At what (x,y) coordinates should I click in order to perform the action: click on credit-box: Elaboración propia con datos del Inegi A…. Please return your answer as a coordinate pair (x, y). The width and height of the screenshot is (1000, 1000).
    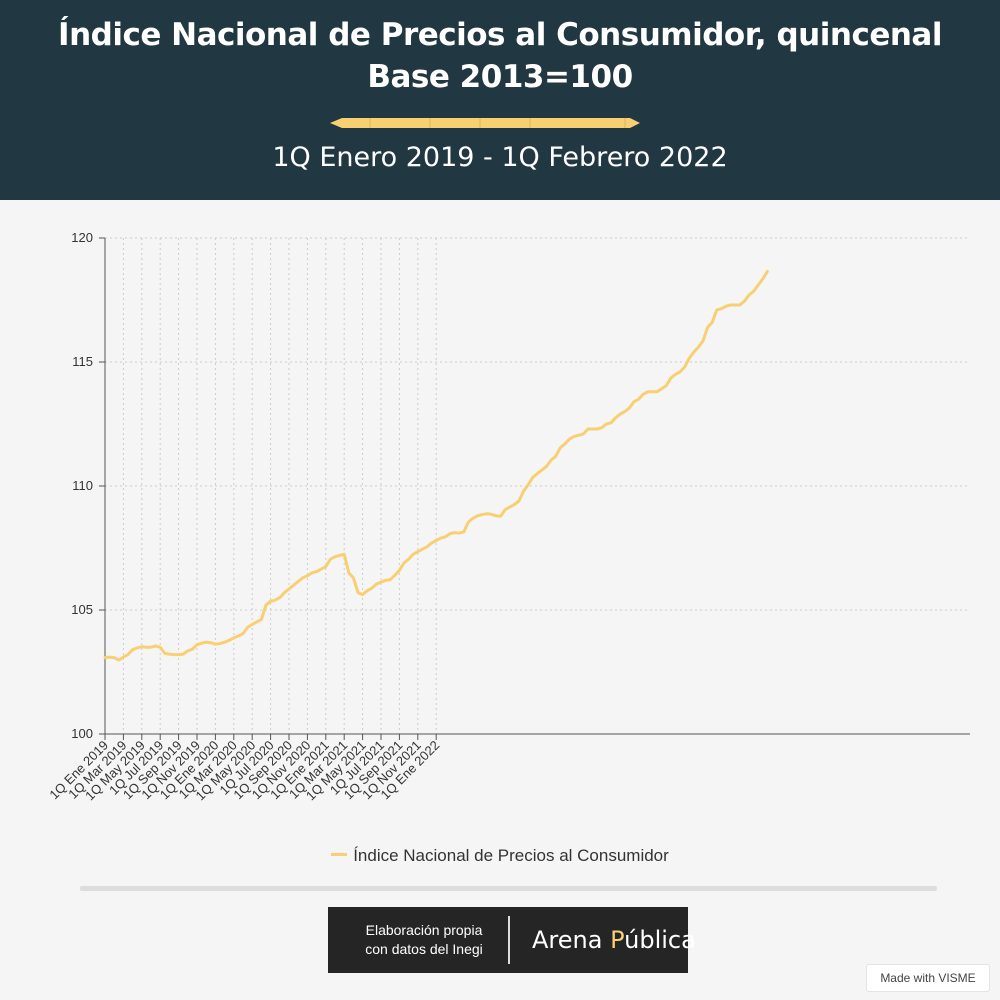
    Looking at the image, I should click on (512, 940).